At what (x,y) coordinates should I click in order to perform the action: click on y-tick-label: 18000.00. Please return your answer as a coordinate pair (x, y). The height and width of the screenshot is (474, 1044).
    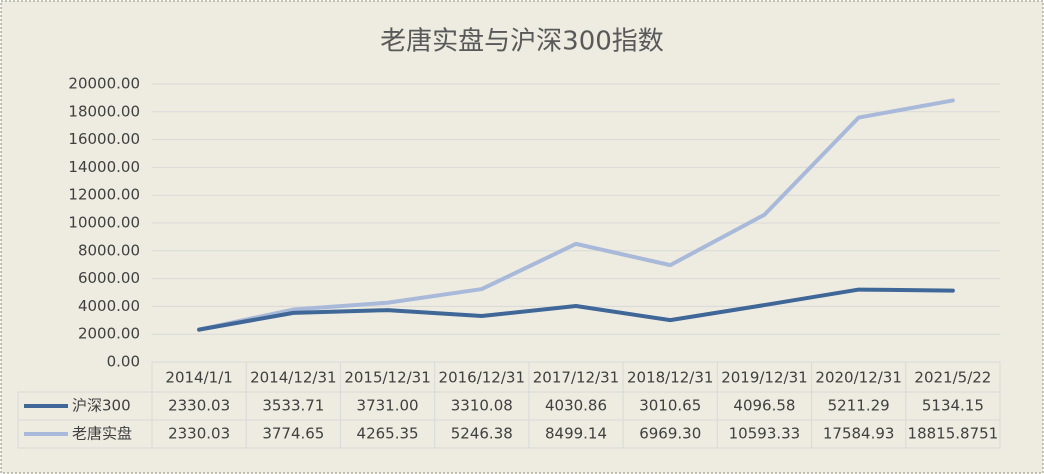
    Looking at the image, I should click on (104, 111).